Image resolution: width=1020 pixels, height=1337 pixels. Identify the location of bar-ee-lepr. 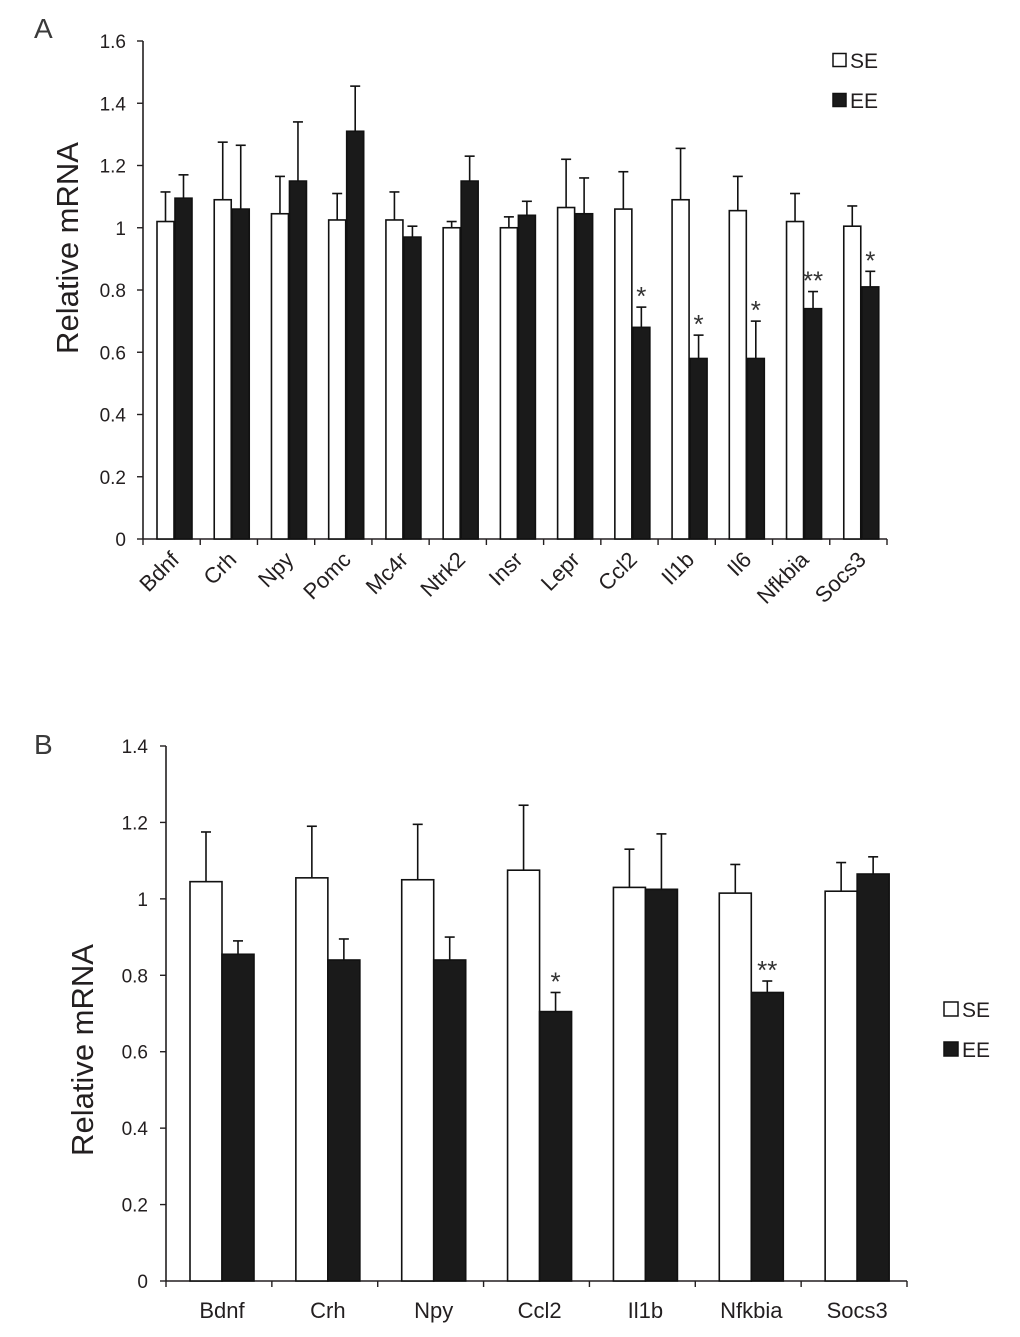
(584, 376).